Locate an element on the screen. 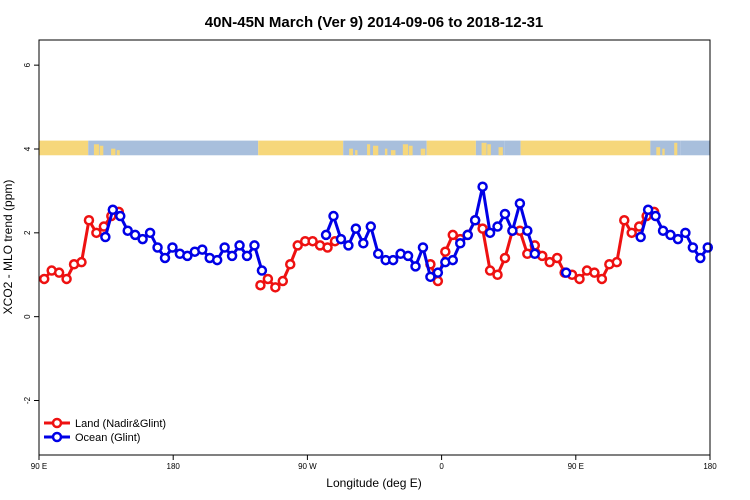 The image size is (750, 500). y-tick-label: 4 is located at coordinates (27, 148).